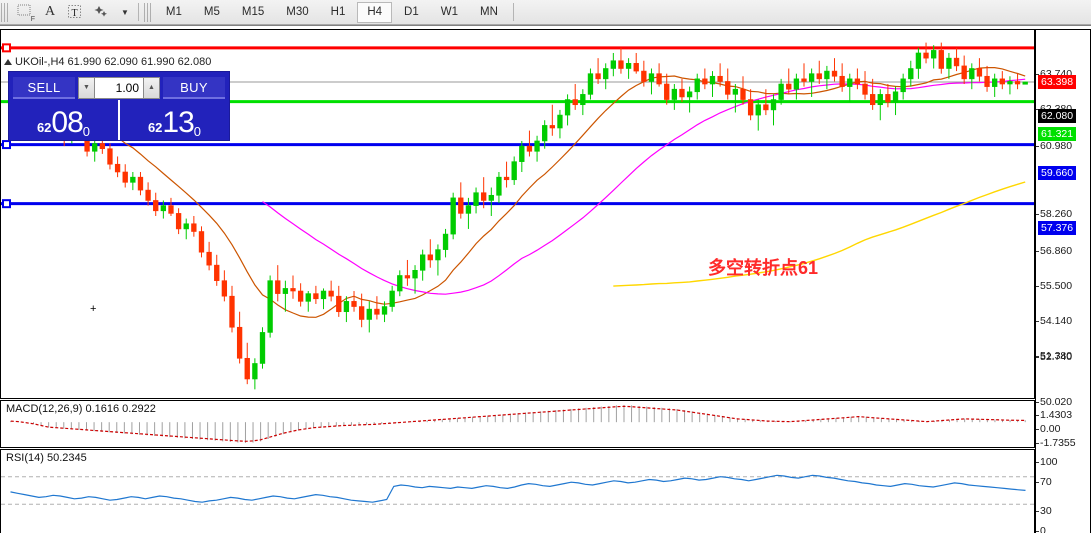 The width and height of the screenshot is (1091, 533). Describe the element at coordinates (297, 12) in the screenshot. I see `timeframe-m30: M30` at that location.